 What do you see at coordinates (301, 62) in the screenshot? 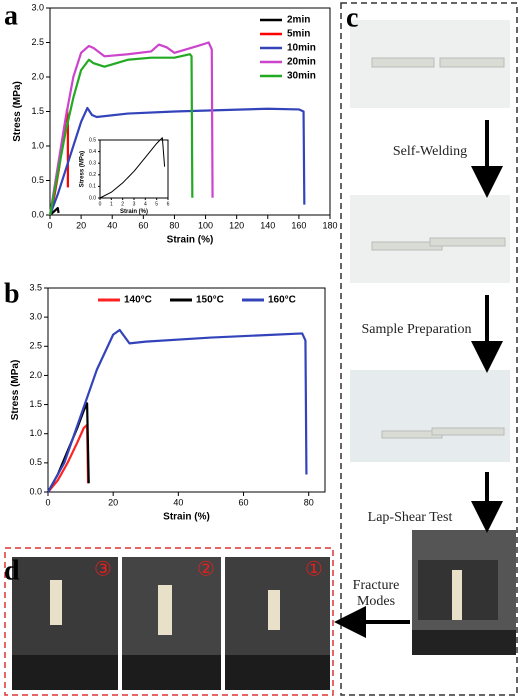
I see `legend-label: 20min` at bounding box center [301, 62].